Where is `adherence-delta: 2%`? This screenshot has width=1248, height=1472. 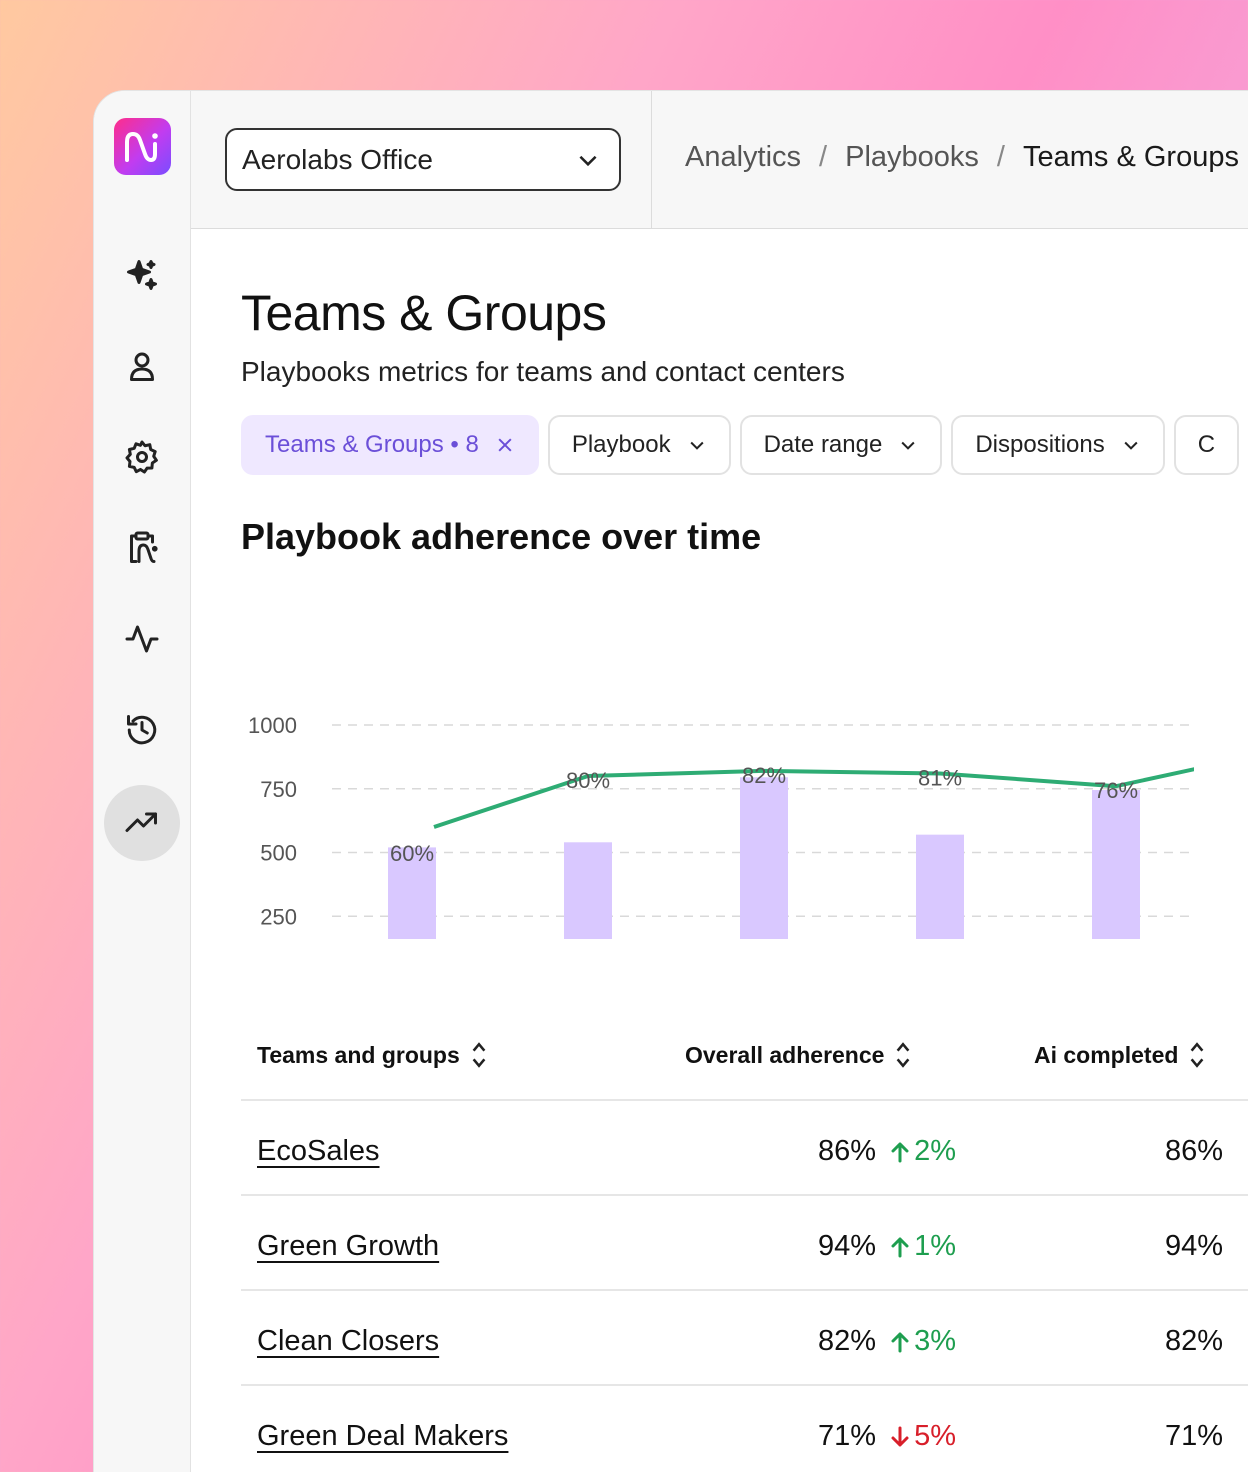
adherence-delta: 2% is located at coordinates (922, 1151).